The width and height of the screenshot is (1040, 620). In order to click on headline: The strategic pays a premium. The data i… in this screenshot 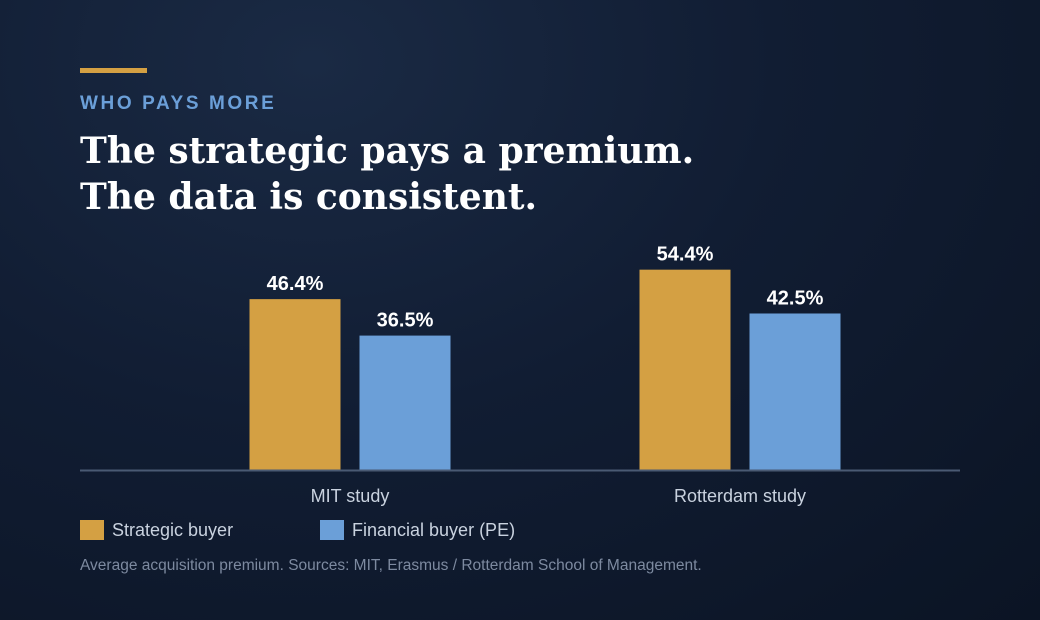, I will do `click(520, 174)`.